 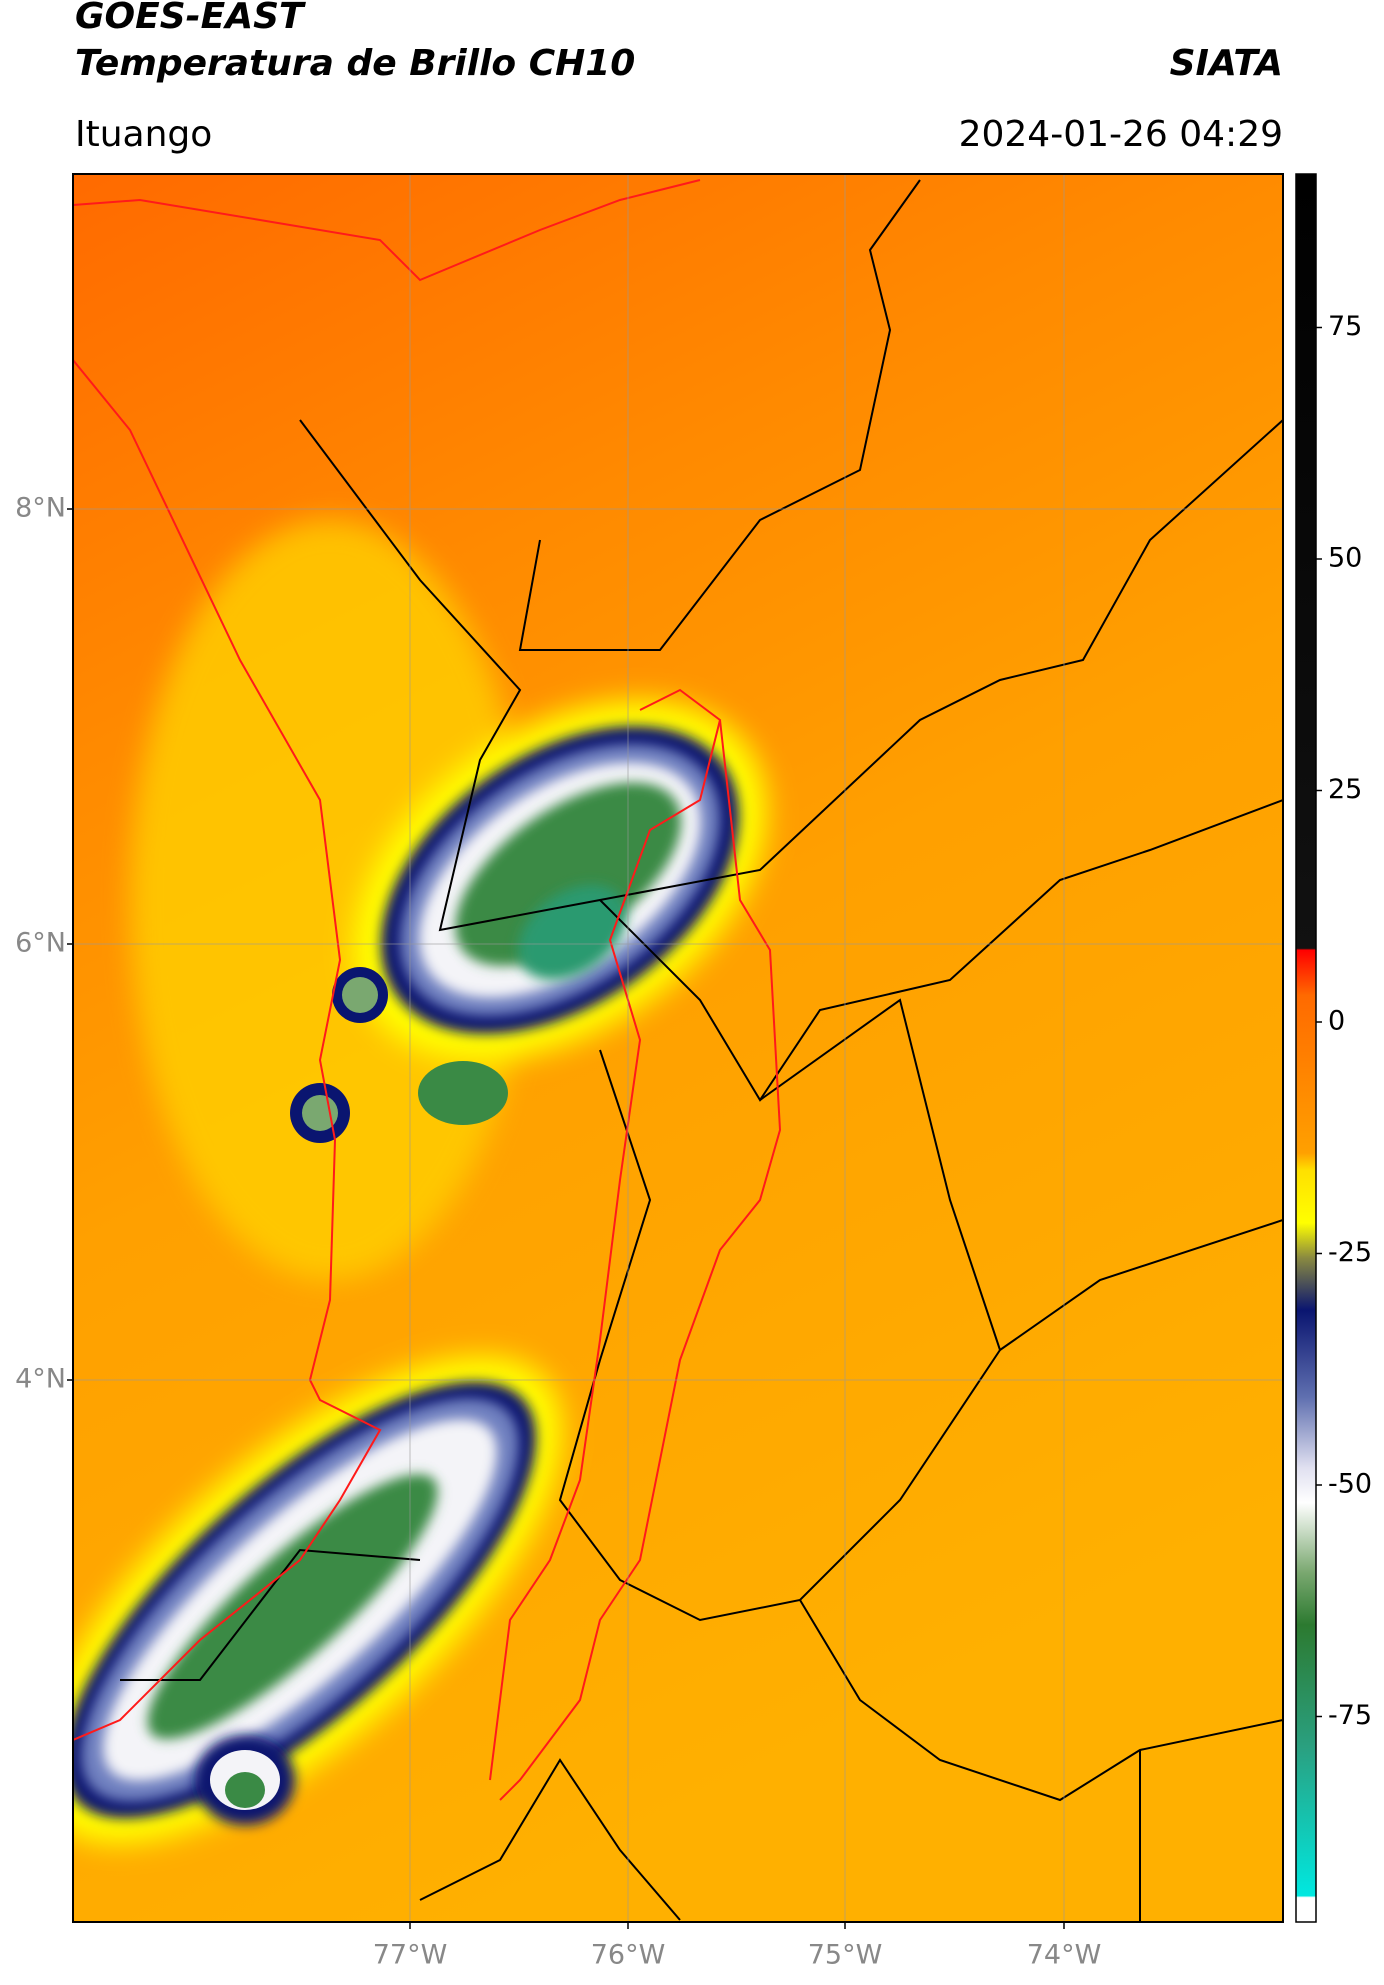 What do you see at coordinates (628, 1955) in the screenshot?
I see `lon-label: 76°W` at bounding box center [628, 1955].